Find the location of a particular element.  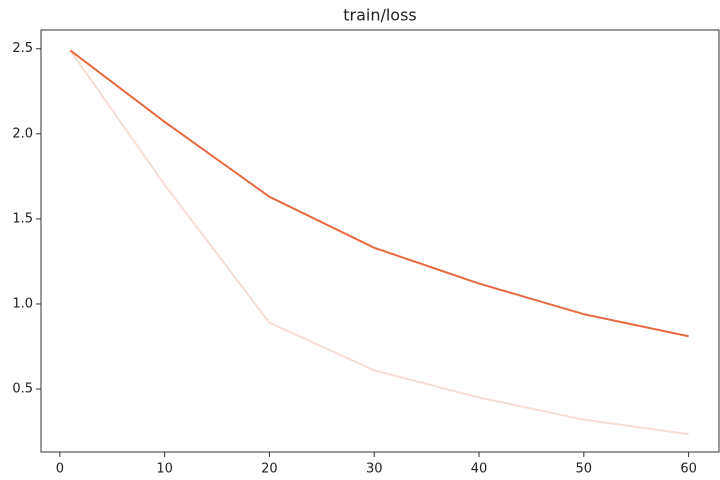

x-tick-label: 20 is located at coordinates (269, 469).